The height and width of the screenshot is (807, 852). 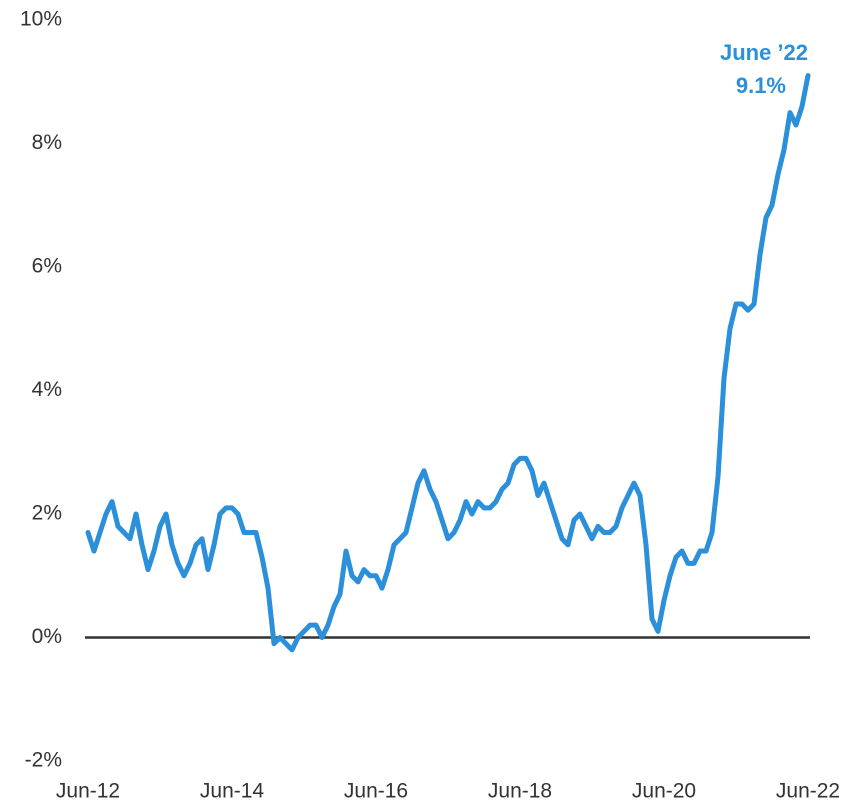 I want to click on y-tick-label: 8%, so click(x=47, y=142).